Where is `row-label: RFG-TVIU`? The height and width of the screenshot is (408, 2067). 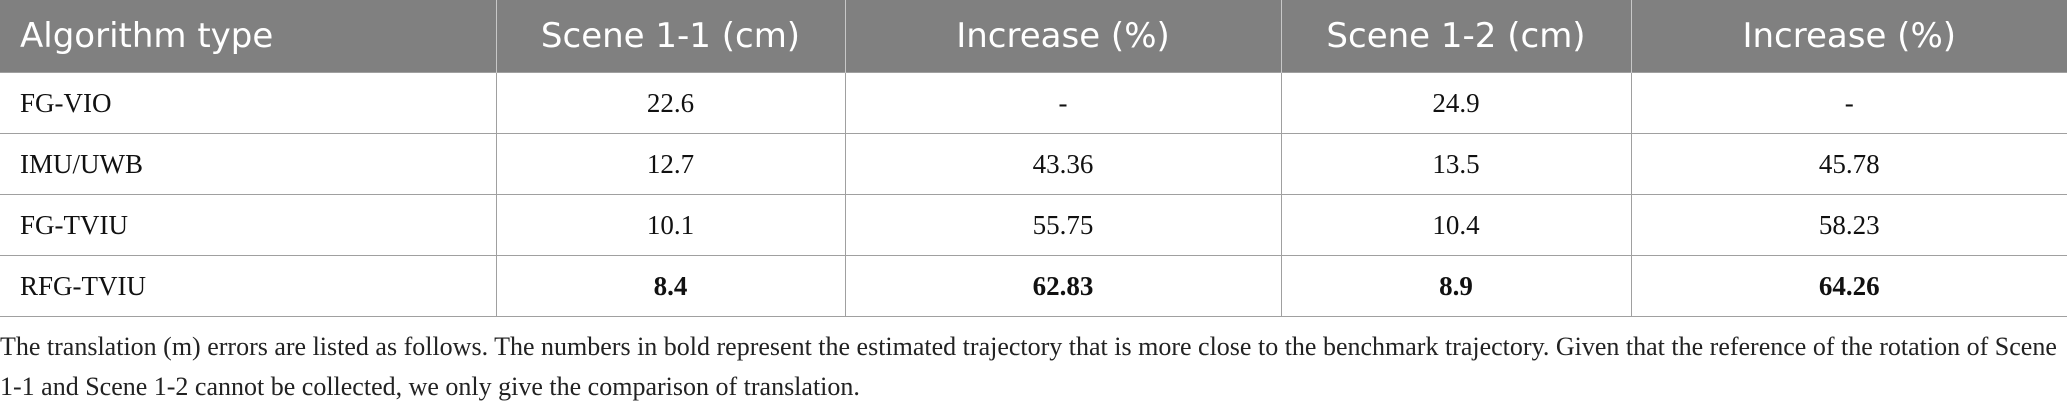 row-label: RFG-TVIU is located at coordinates (248, 286).